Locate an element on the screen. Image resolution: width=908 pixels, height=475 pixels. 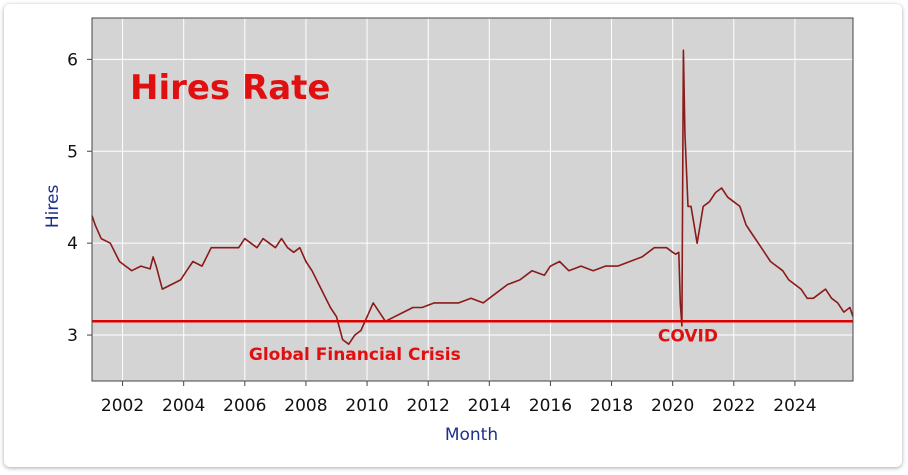
x-tick-label: 2002 is located at coordinates (122, 406).